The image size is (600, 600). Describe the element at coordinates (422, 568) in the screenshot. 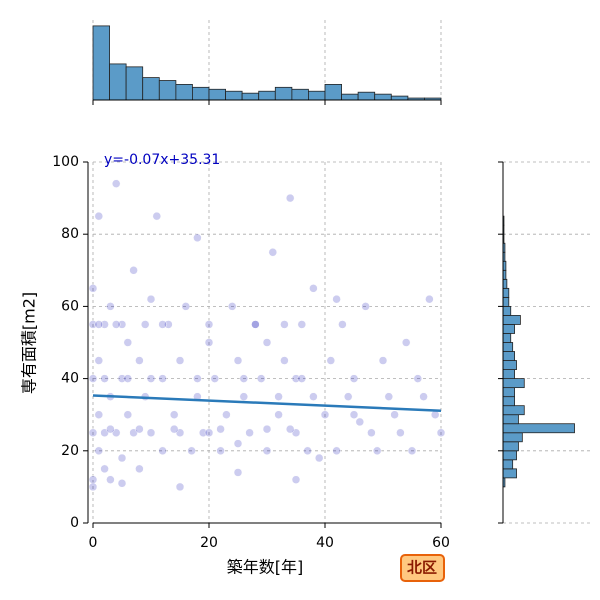

I see `badge-box` at that location.